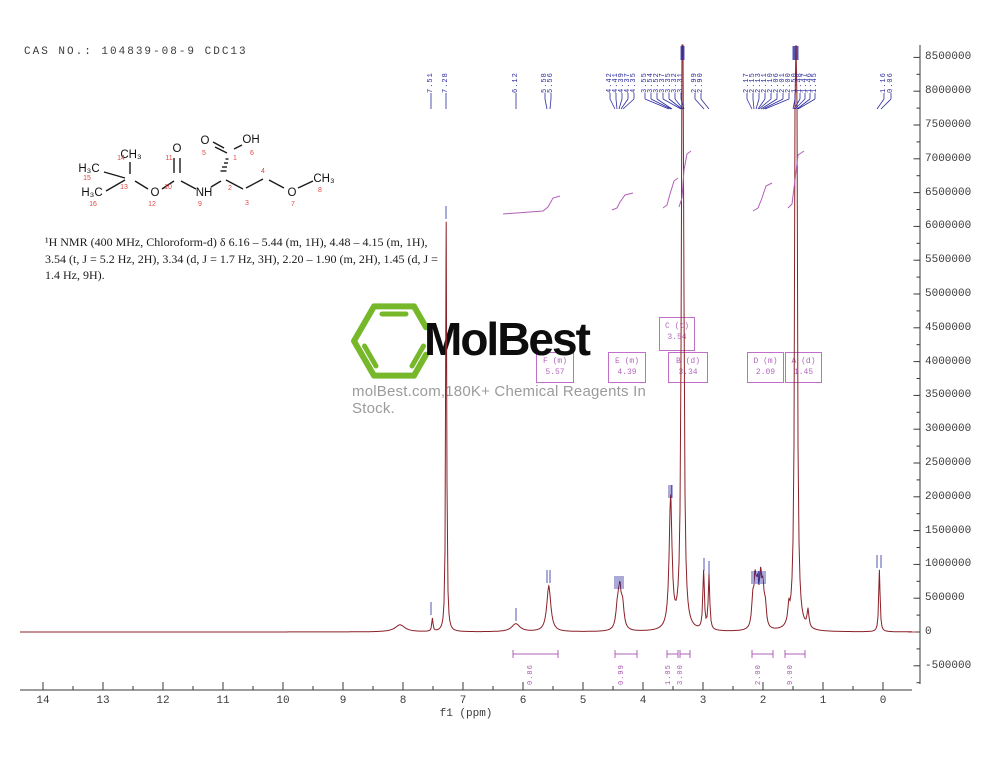 This screenshot has height=773, width=1000. Describe the element at coordinates (152, 204) in the screenshot. I see `structure-atom-number: 12` at that location.